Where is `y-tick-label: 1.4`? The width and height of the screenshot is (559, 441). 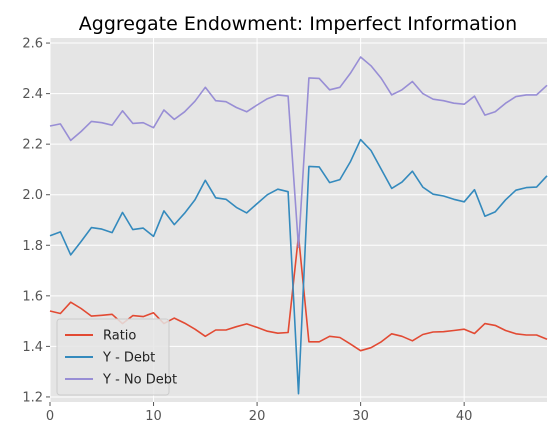
y-tick-label: 1.4 is located at coordinates (32, 347).